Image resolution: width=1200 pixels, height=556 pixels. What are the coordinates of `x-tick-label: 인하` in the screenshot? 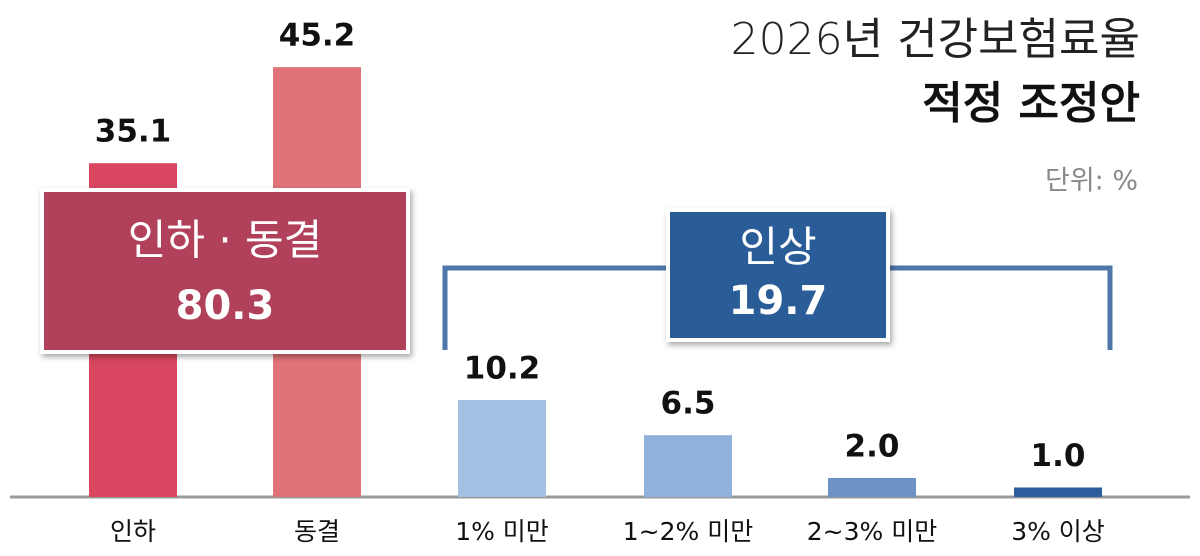 It's located at (133, 531).